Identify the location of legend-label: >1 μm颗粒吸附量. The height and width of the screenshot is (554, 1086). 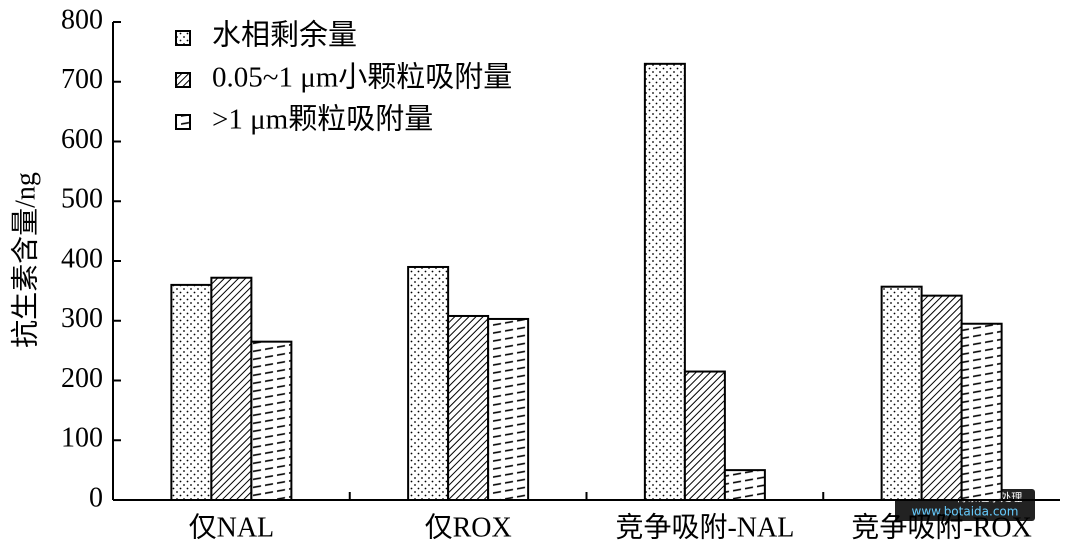
(322, 119).